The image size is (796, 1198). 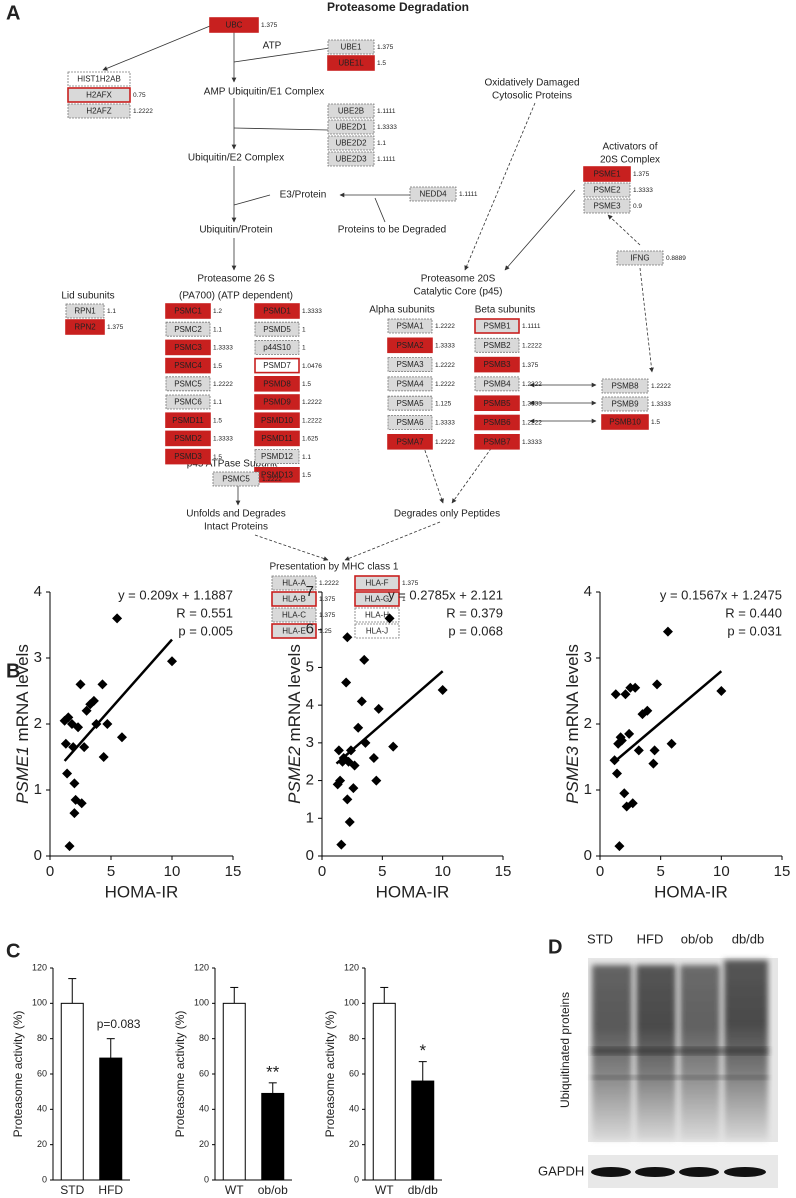 I want to click on diagram-title: Proteasome Degradation, so click(x=398, y=7).